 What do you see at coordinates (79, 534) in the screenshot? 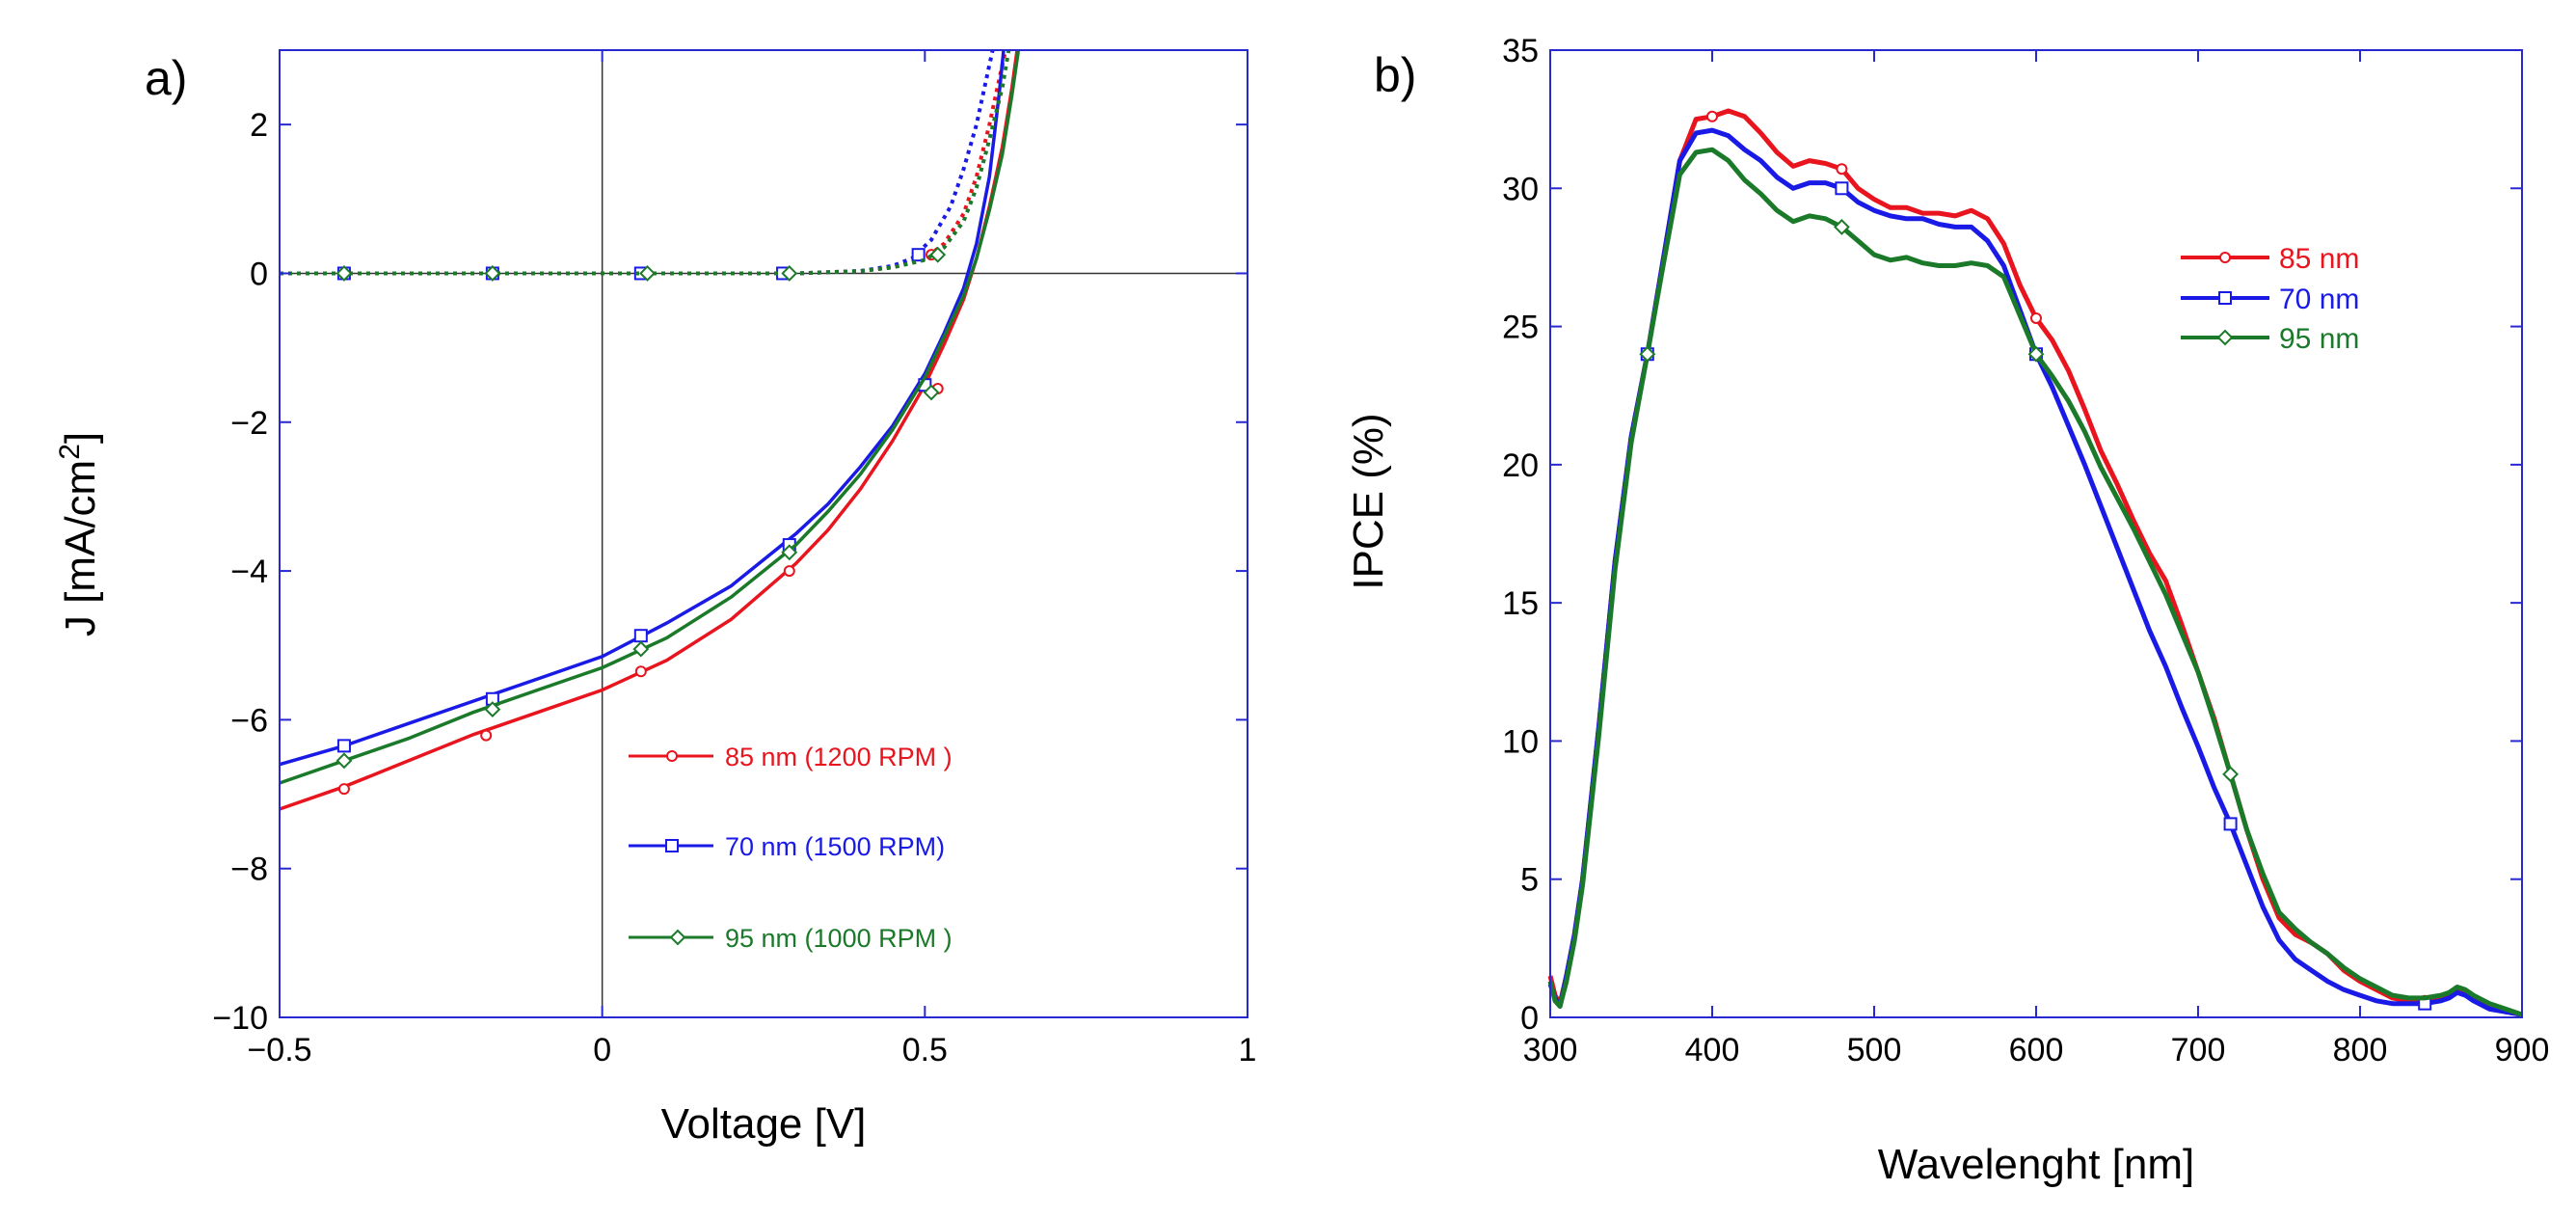
I see `panel-a-y-axis-label: J [mA/cm2]` at bounding box center [79, 534].